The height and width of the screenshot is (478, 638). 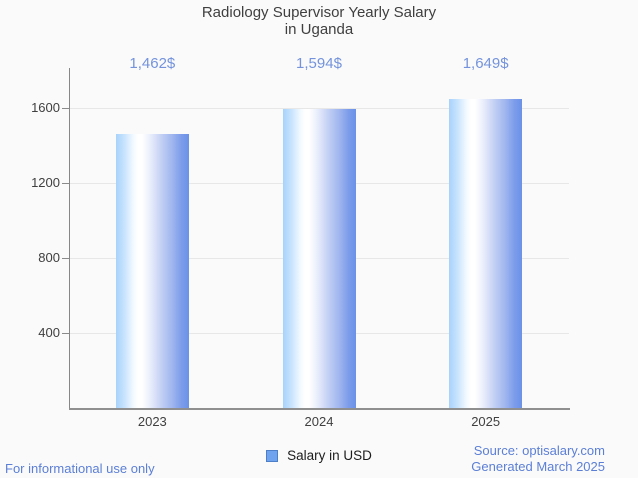 I want to click on y-axis-tick-label: 800, so click(x=49, y=257).